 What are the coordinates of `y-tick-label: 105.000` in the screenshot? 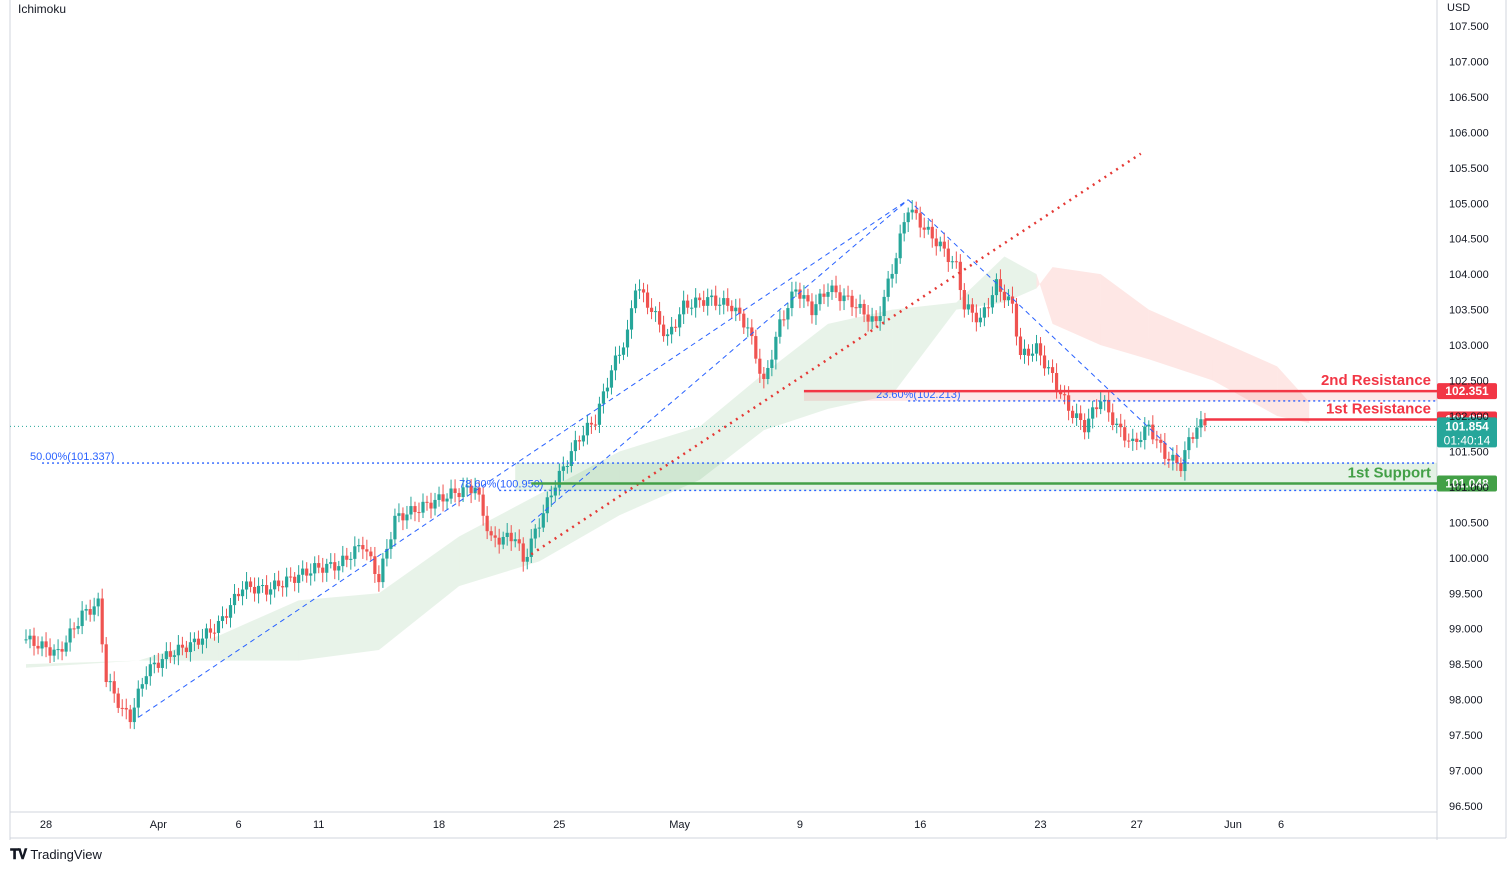 It's located at (1469, 204).